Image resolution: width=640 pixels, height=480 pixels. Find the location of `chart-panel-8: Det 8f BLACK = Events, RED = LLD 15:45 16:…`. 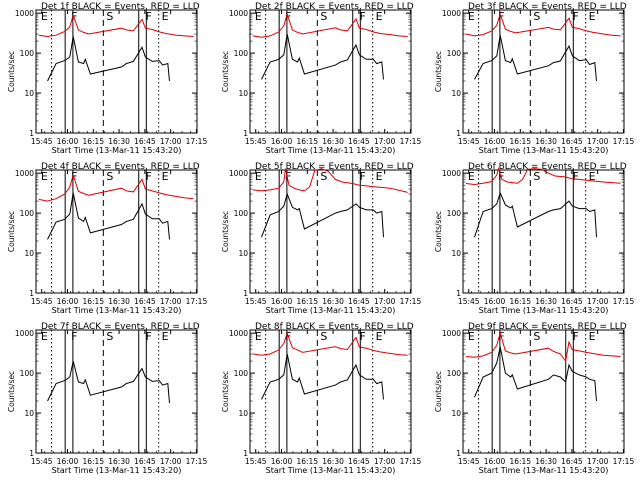

chart-panel-8: Det 8f BLACK = Events, RED = LLD 15:45 16:… is located at coordinates (321, 398).